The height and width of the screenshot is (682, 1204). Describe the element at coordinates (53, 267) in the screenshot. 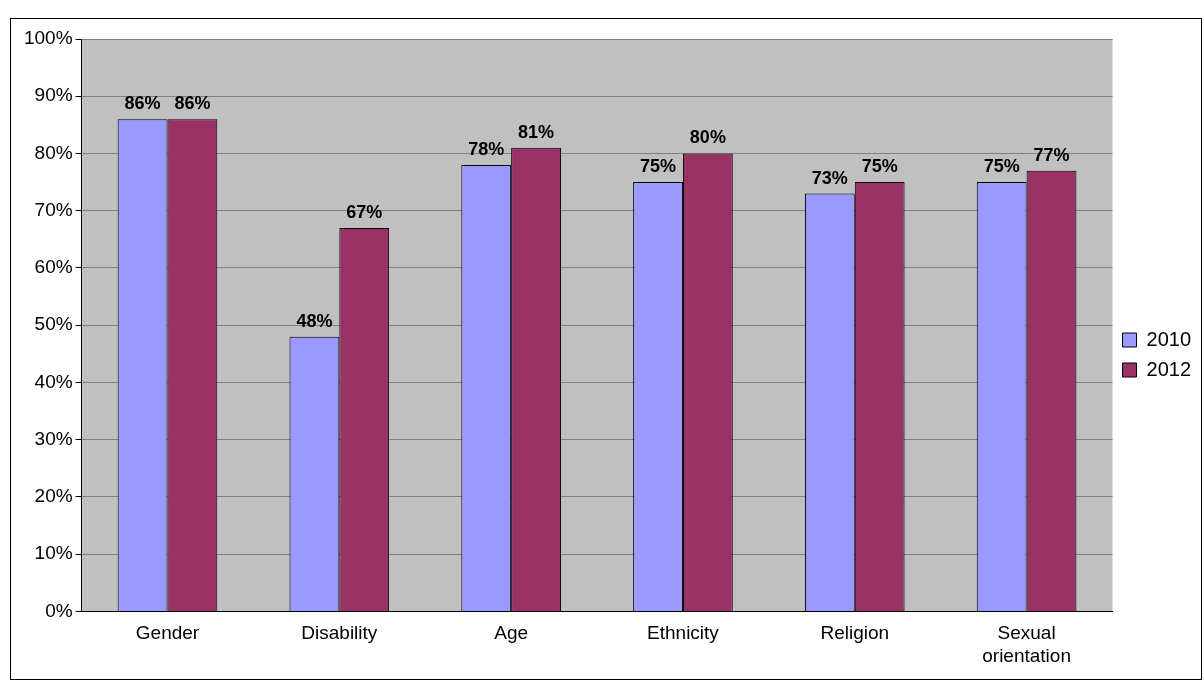

I see `y-tick-label: 60%` at that location.